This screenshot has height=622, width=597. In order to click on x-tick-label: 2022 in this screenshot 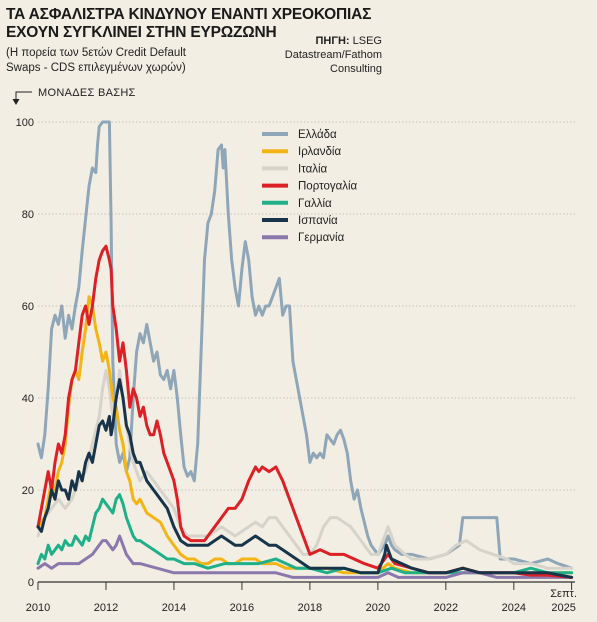, I will do `click(446, 608)`.